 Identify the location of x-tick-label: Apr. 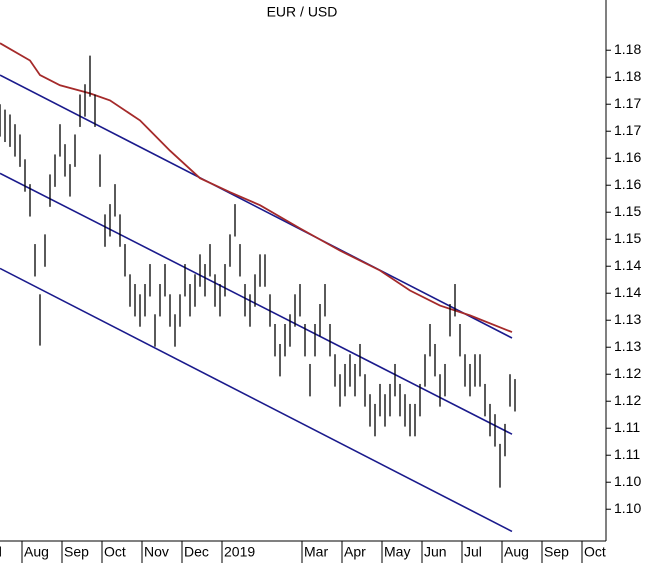
(355, 552).